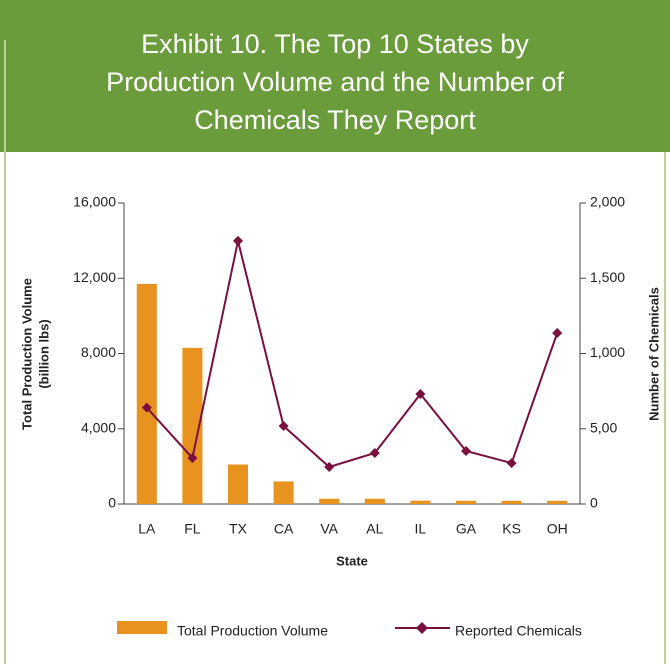 This screenshot has height=664, width=670. Describe the element at coordinates (603, 427) in the screenshot. I see `y2-tick-label: 5,00` at that location.